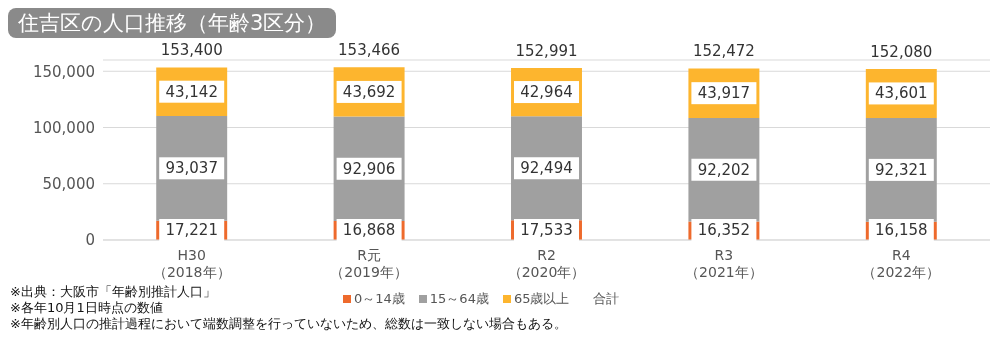 The height and width of the screenshot is (341, 1008). What do you see at coordinates (369, 91) in the screenshot?
I see `data-label: 43,692` at bounding box center [369, 91].